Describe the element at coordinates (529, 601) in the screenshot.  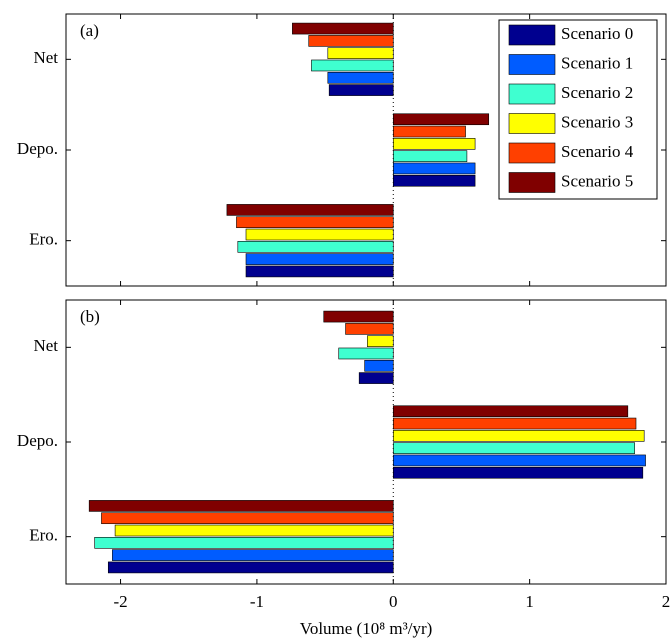
I see `x-tick-label: 1` at that location.